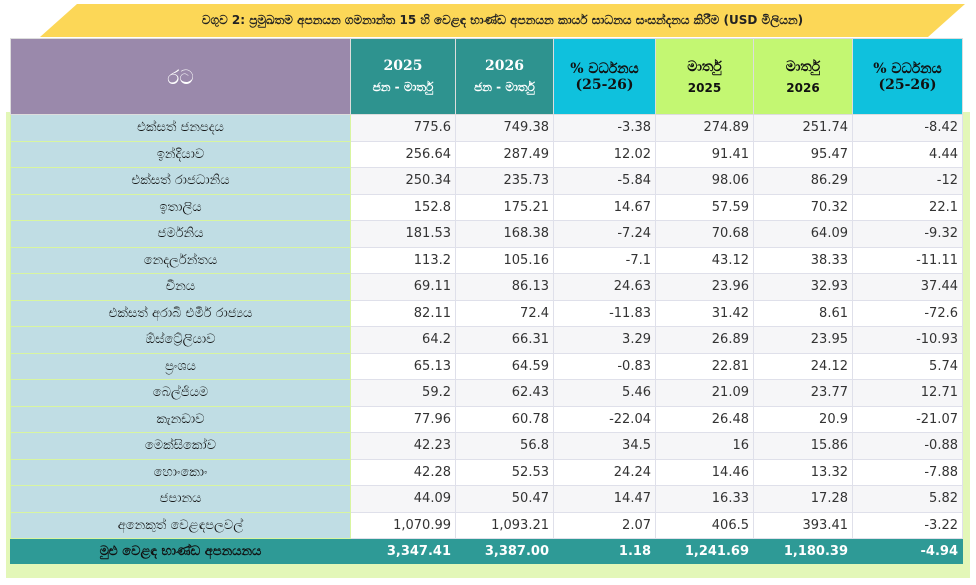  I want to click on cell-march-2026: 8.61, so click(803, 313).